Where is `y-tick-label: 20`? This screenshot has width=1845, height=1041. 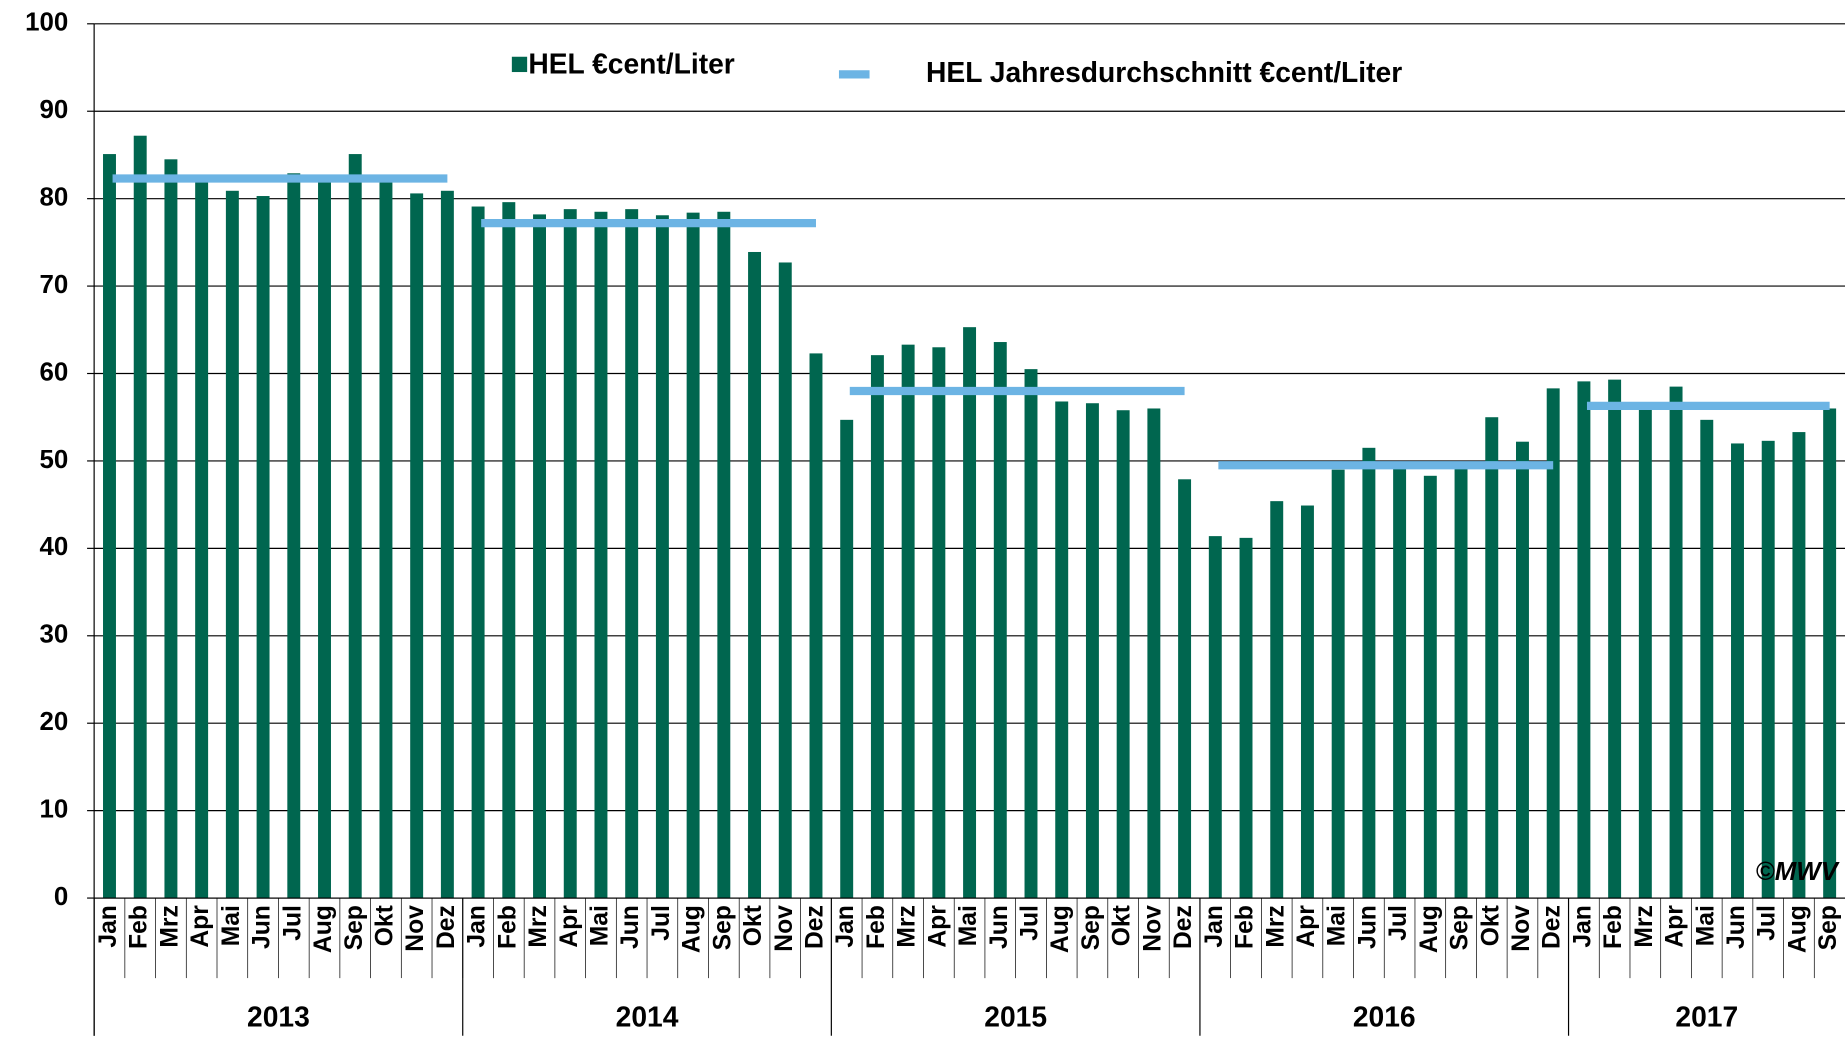 y-tick-label: 20 is located at coordinates (53, 722).